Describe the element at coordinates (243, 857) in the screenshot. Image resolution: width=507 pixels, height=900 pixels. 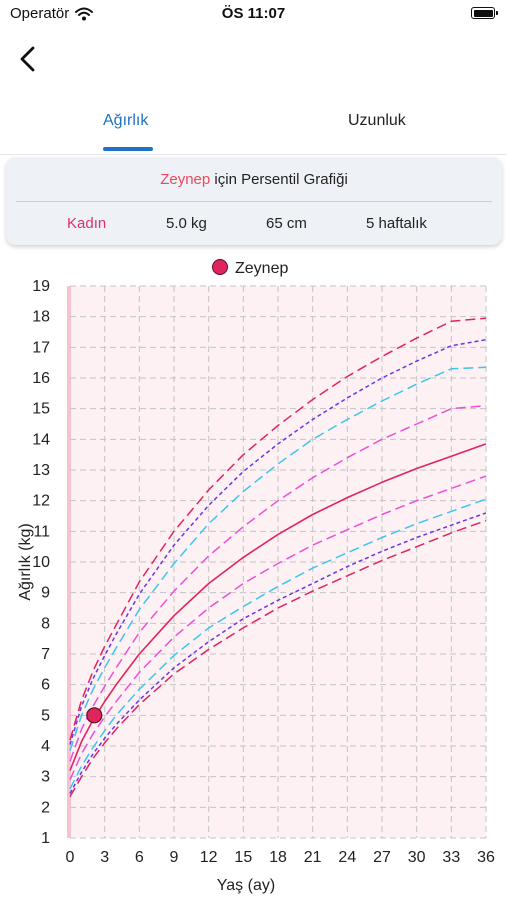
I see `x-tick-label: 15` at that location.